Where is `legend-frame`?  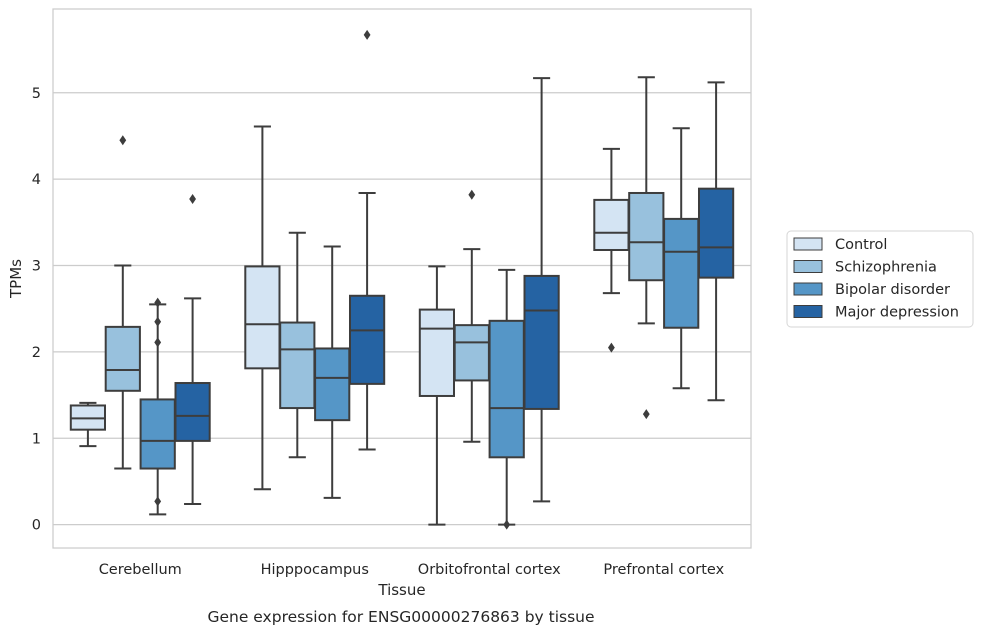 legend-frame is located at coordinates (880, 279).